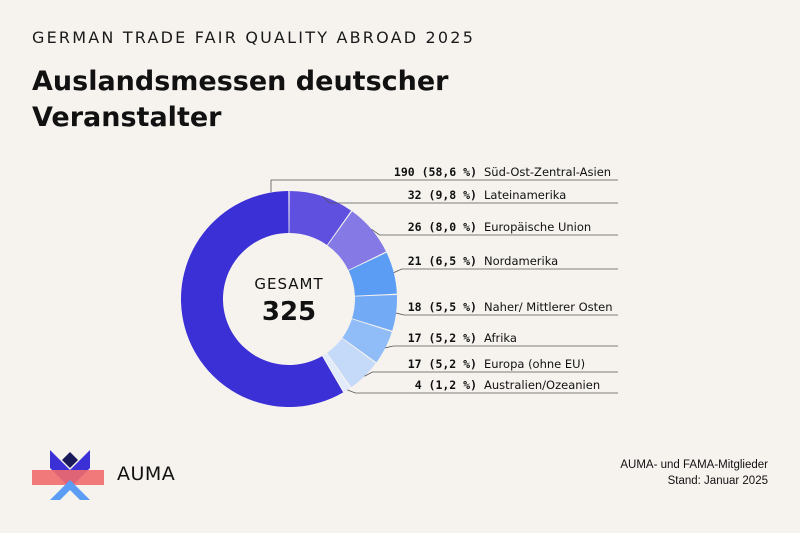 The height and width of the screenshot is (533, 800). Describe the element at coordinates (521, 261) in the screenshot. I see `slice-category-label-3: Nordamerika` at that location.